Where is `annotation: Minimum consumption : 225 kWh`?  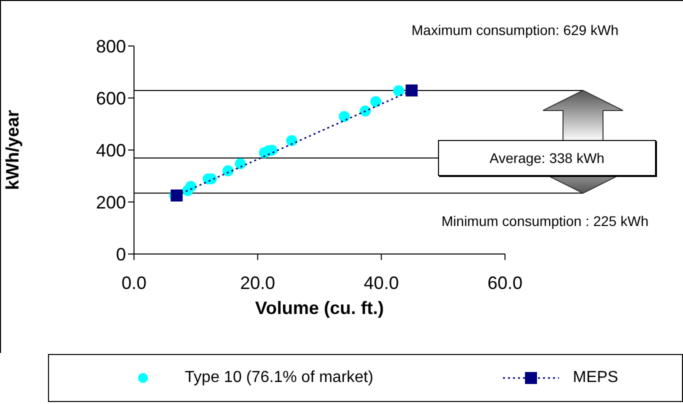 annotation: Minimum consumption : 225 kWh is located at coordinates (545, 221).